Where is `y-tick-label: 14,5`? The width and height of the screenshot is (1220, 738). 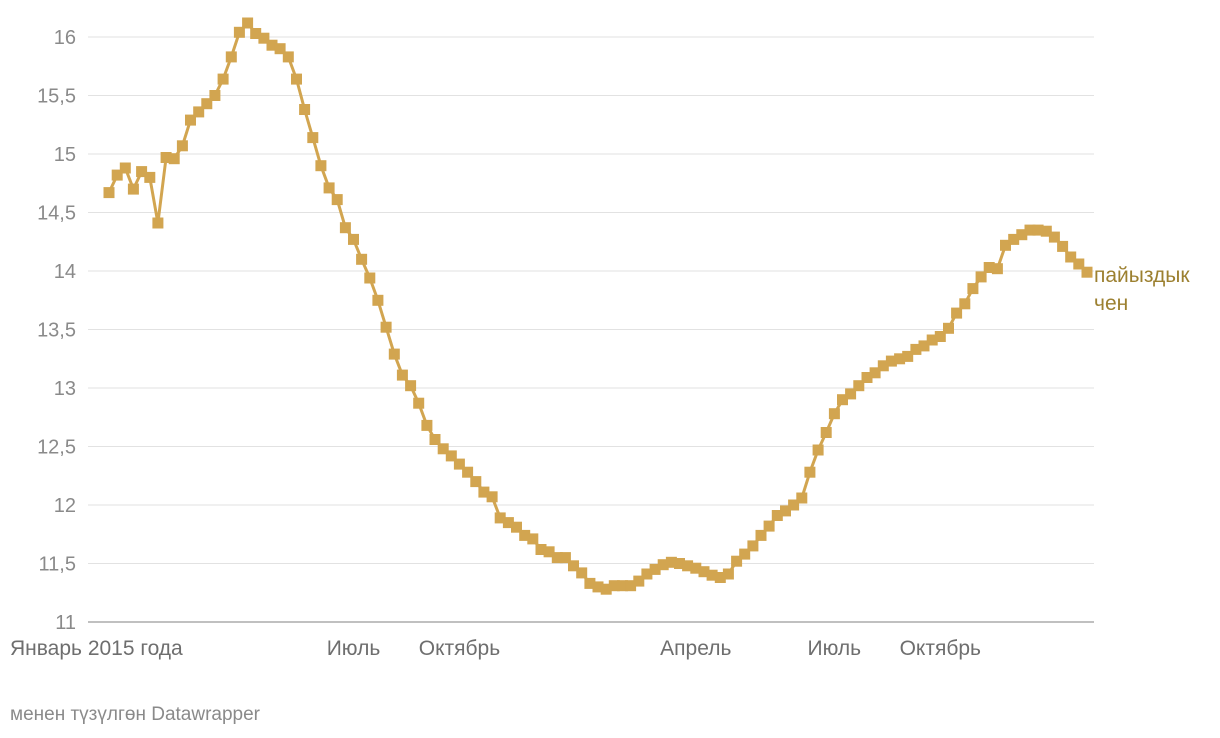 y-tick-label: 14,5 is located at coordinates (56, 214).